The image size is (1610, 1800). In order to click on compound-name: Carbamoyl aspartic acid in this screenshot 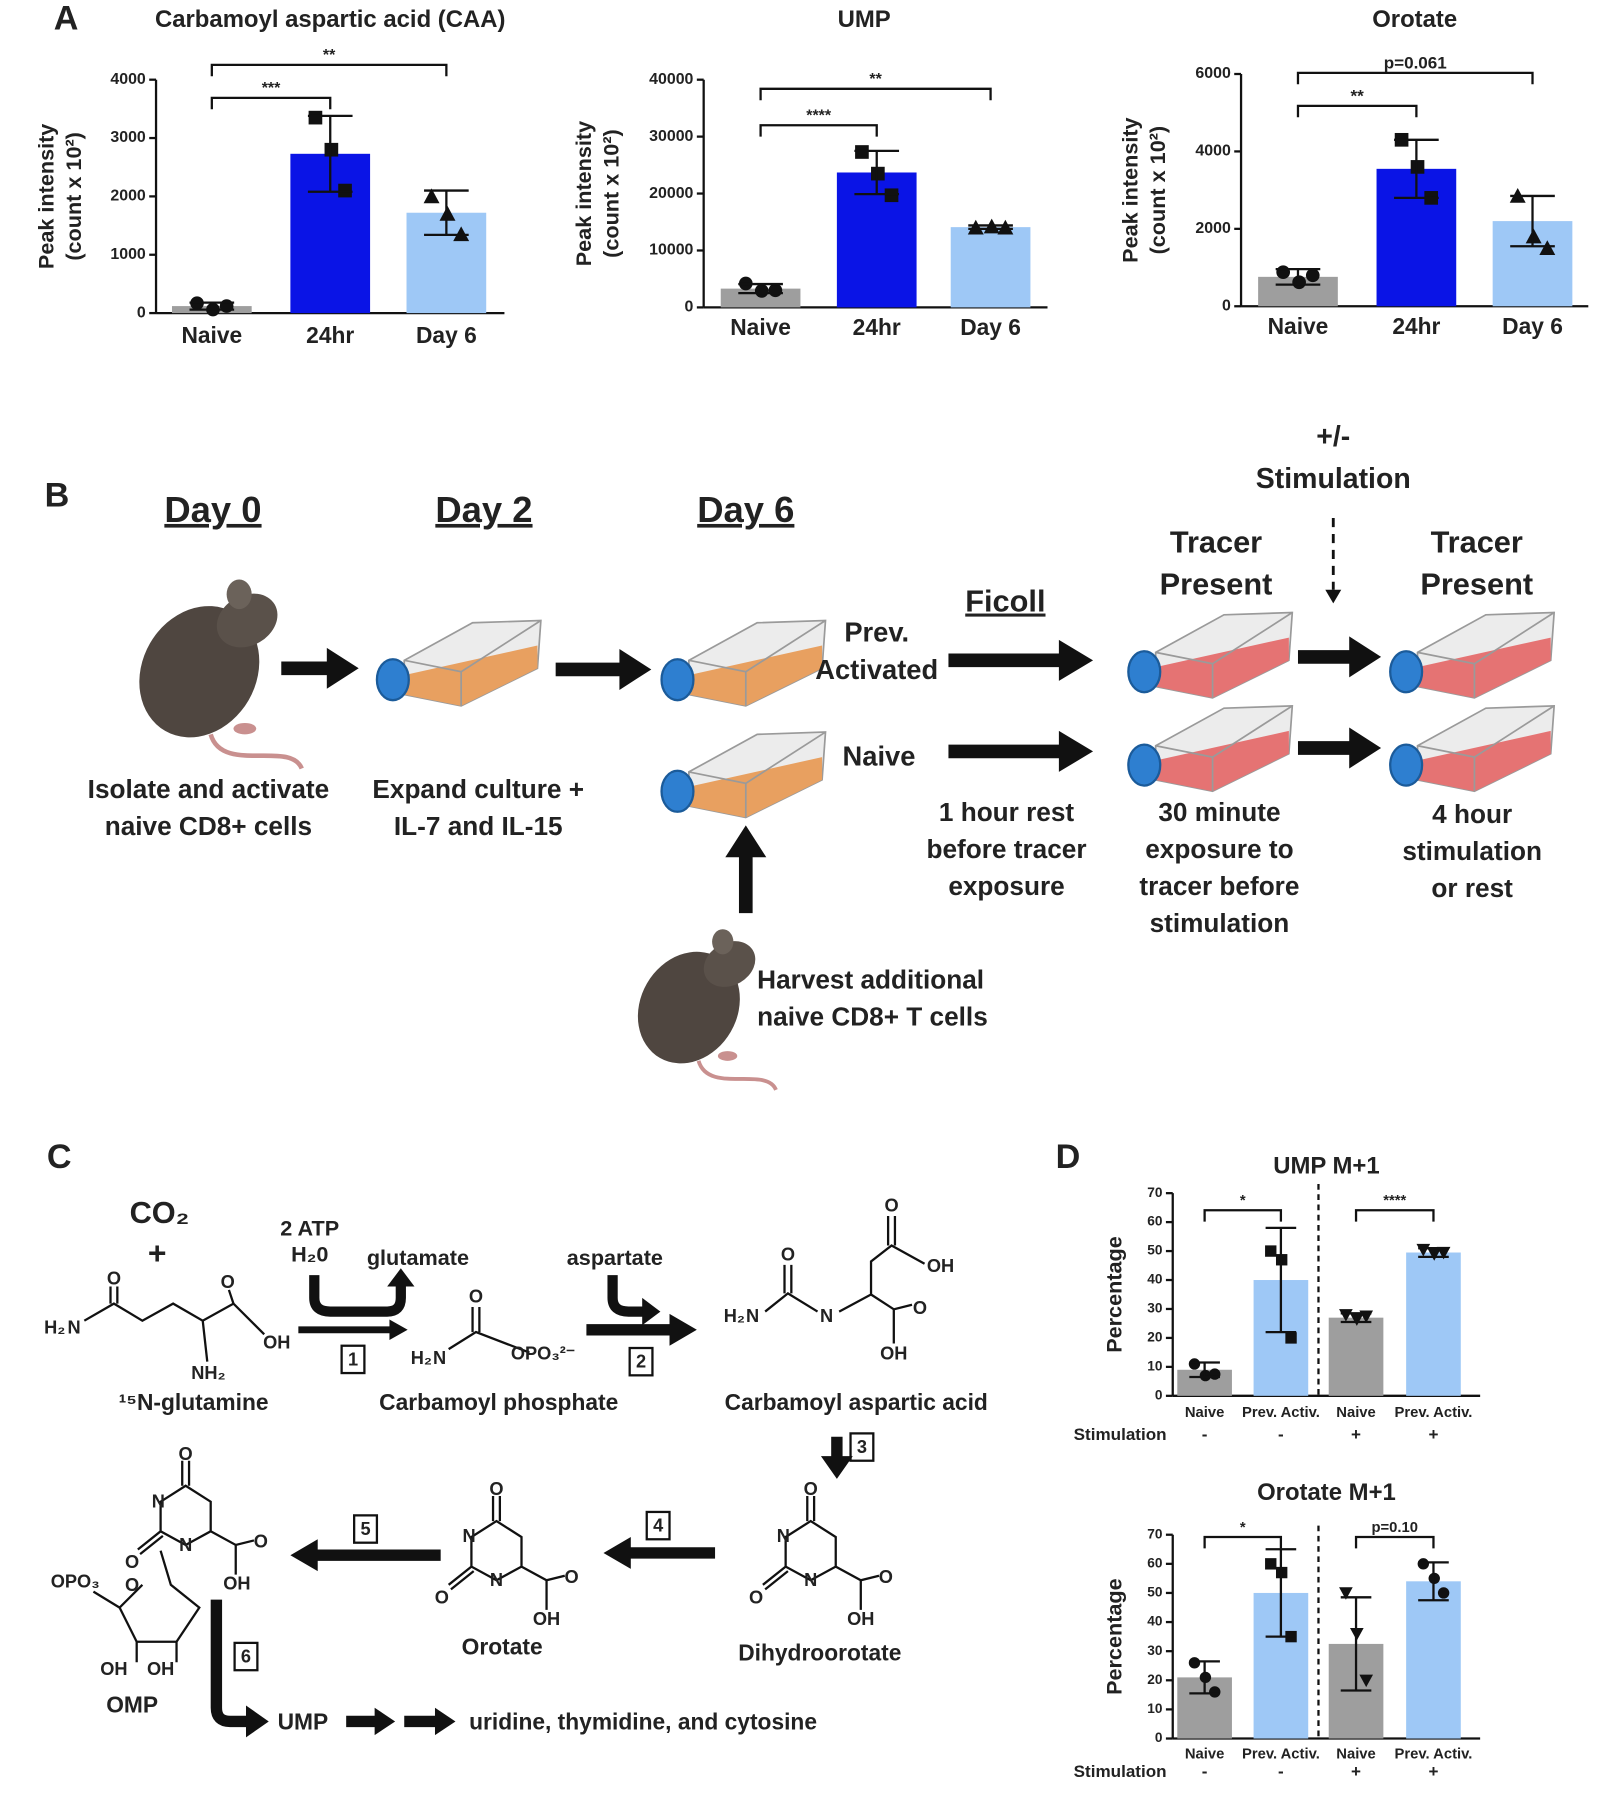, I will do `click(856, 1402)`.